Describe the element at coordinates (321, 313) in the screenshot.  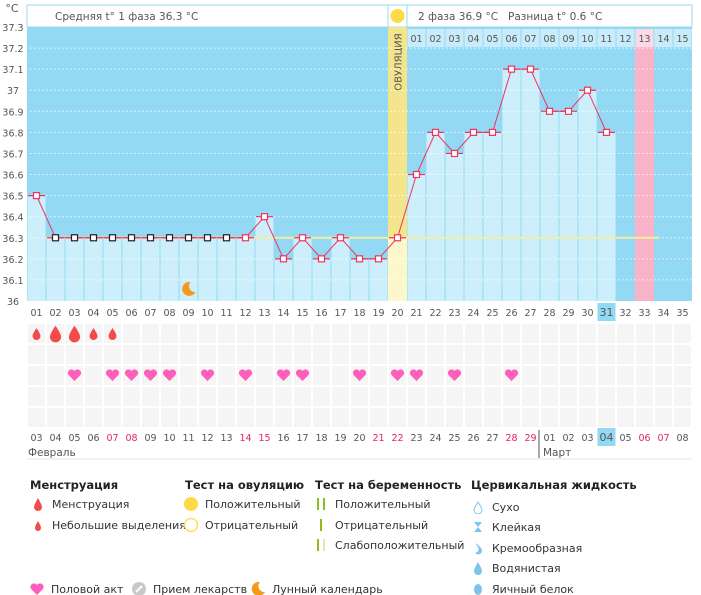
I see `cycle-day-label: 16` at that location.